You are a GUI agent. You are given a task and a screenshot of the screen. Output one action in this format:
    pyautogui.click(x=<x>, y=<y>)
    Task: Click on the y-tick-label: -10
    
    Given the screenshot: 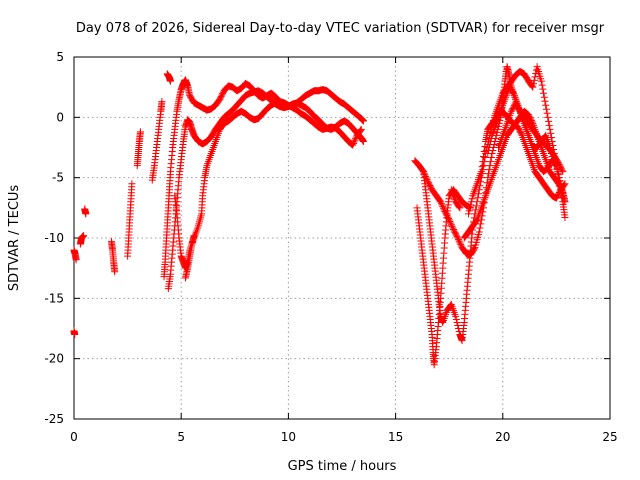 What is the action you would take?
    pyautogui.click(x=54, y=238)
    